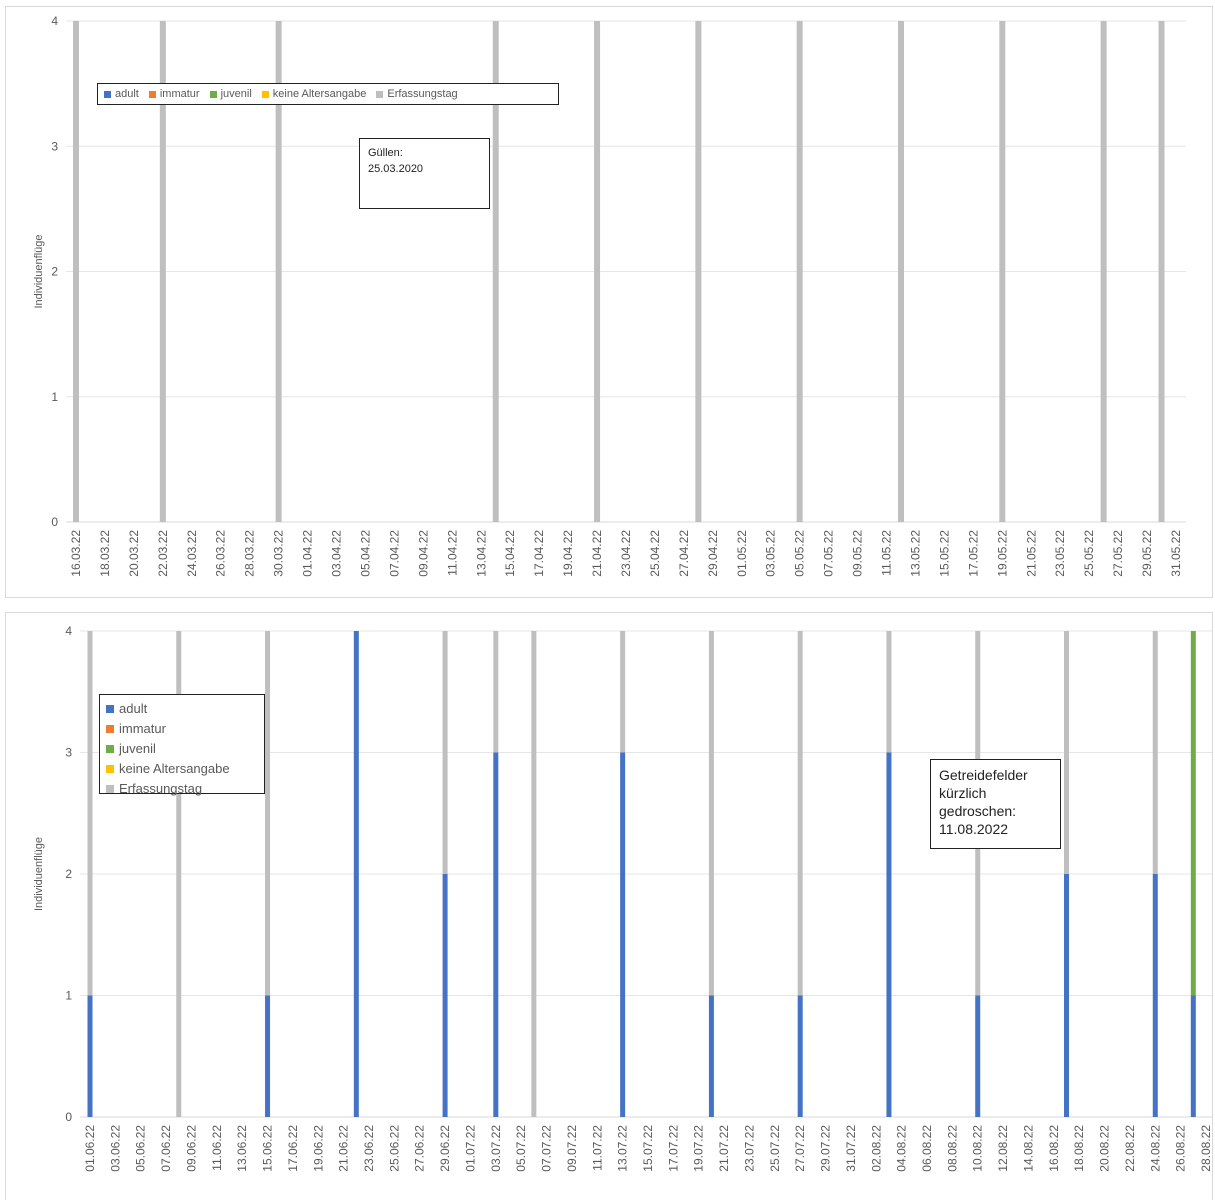 This screenshot has height=1201, width=1215. I want to click on bottom-bar-erfassungstag-17.08.22, so click(1066, 752).